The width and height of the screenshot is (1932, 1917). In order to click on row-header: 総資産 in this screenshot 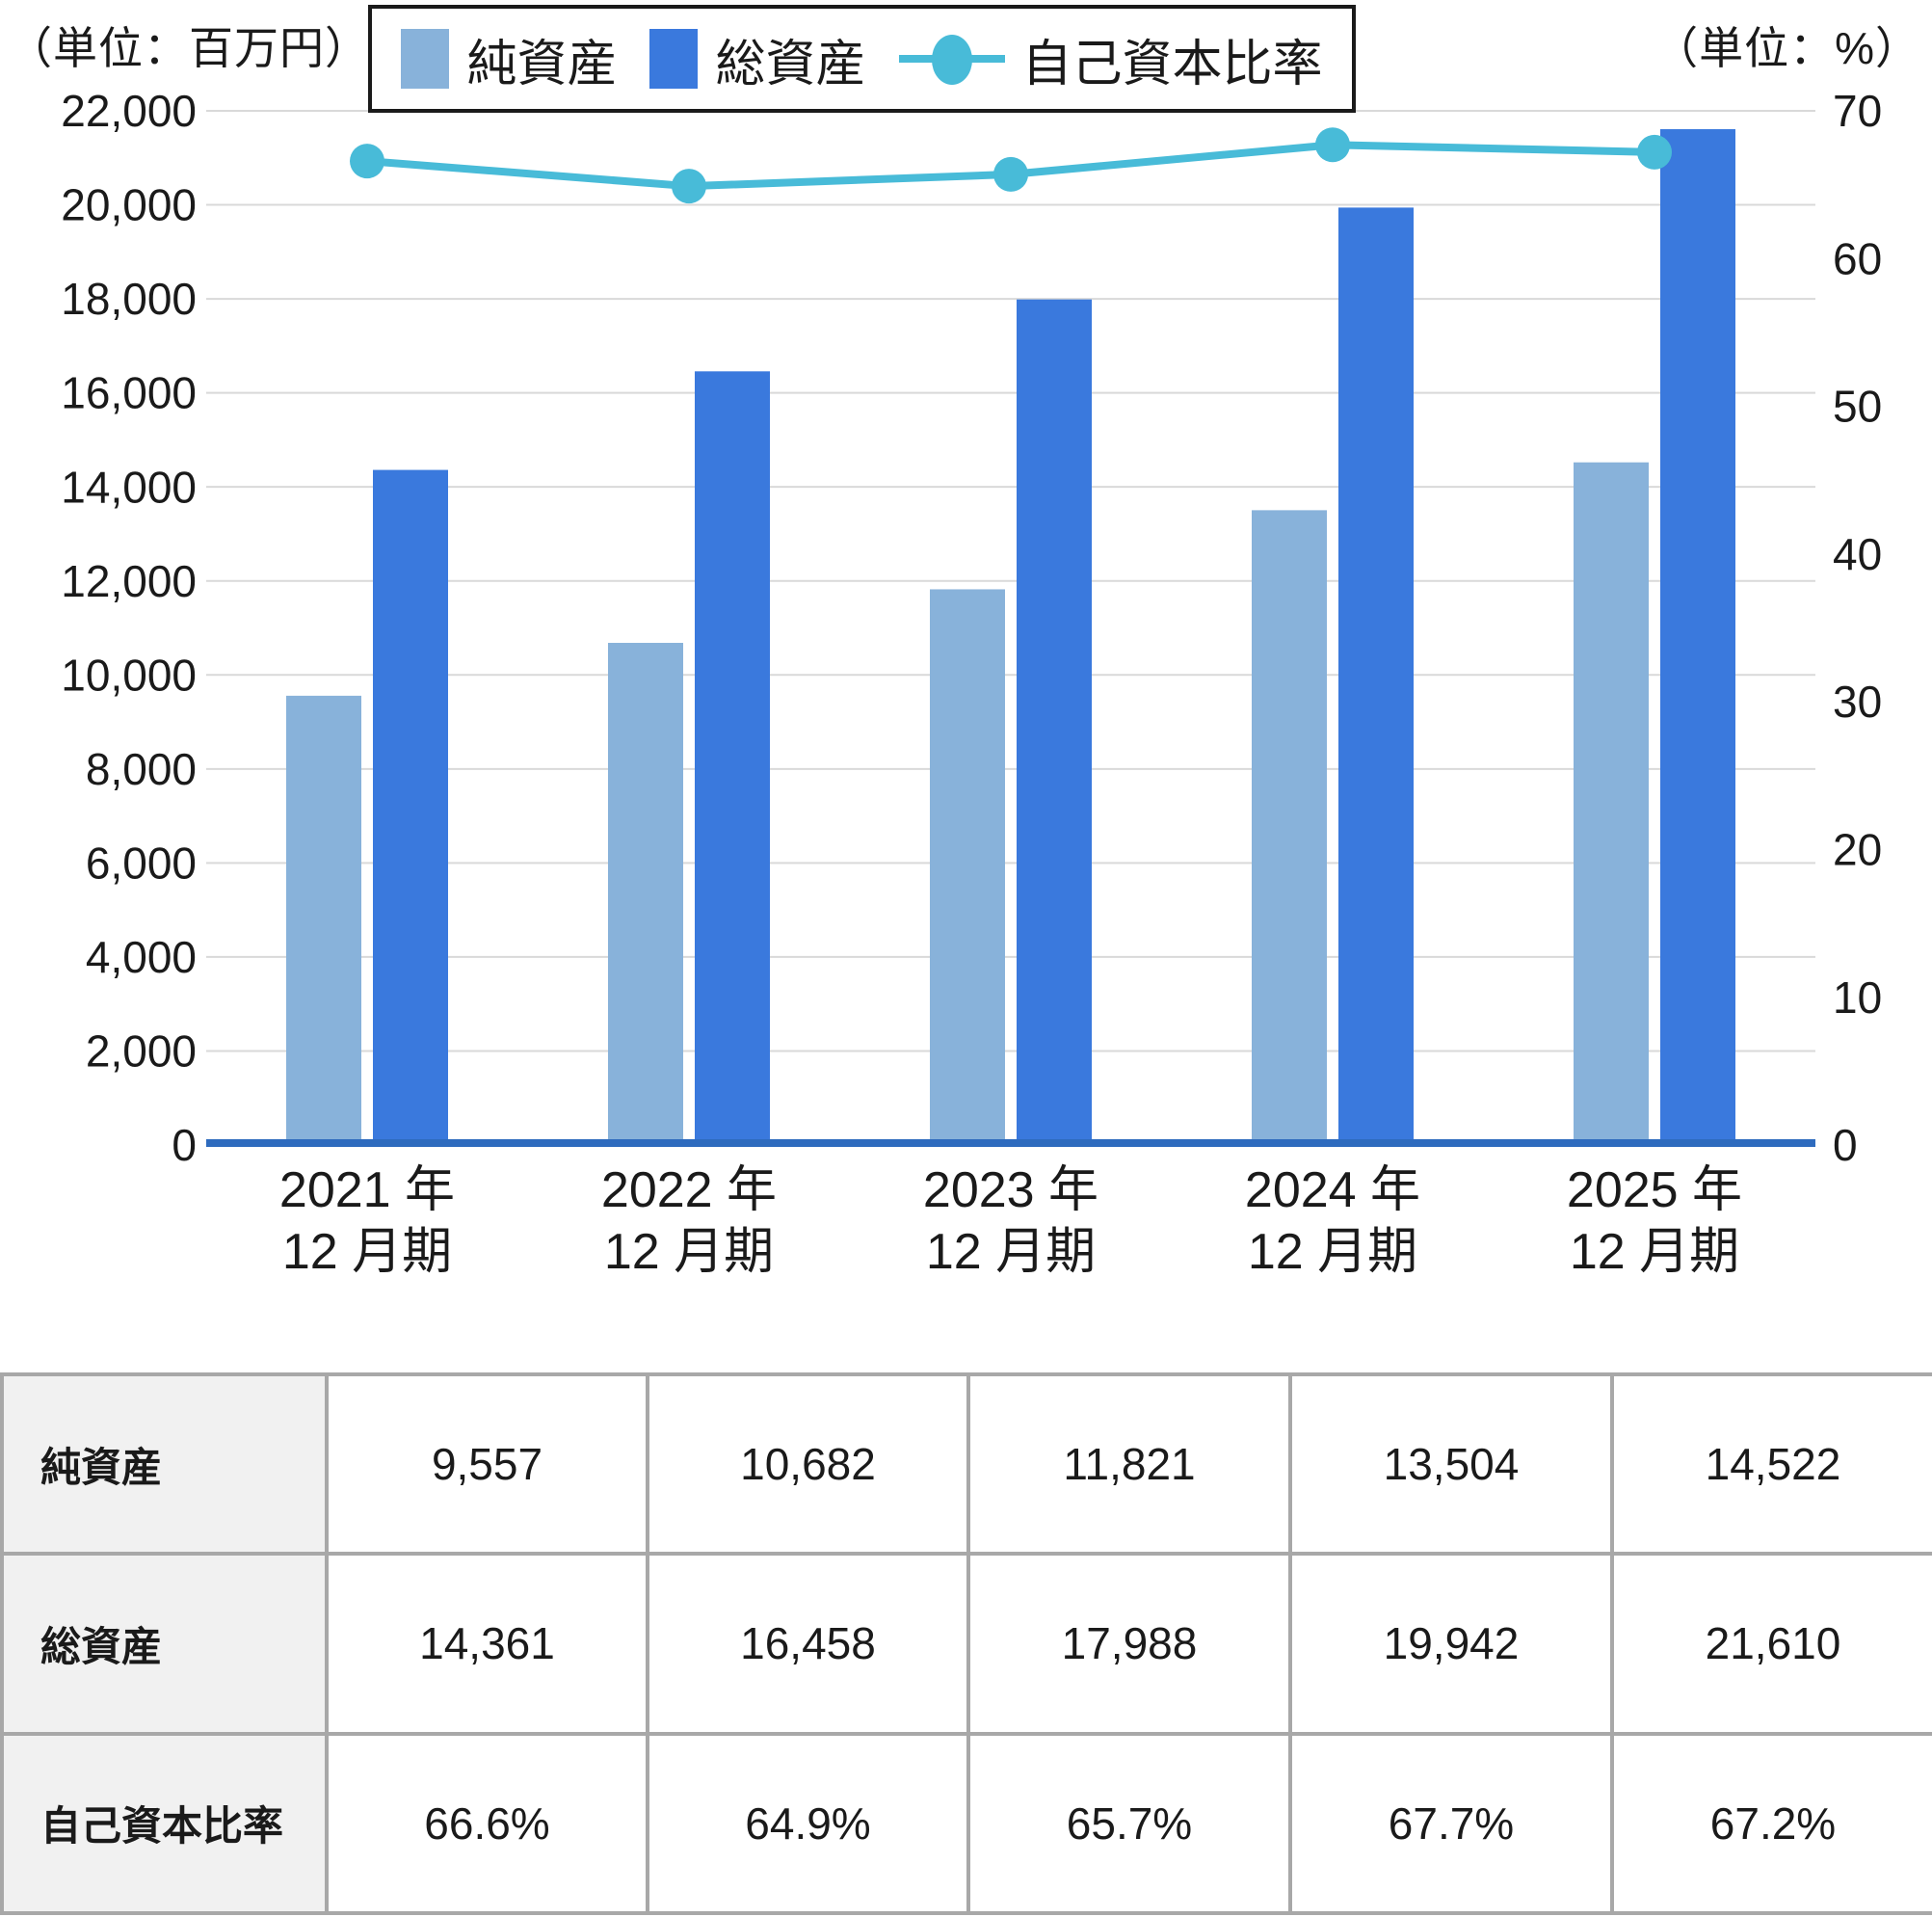, I will do `click(164, 1644)`.